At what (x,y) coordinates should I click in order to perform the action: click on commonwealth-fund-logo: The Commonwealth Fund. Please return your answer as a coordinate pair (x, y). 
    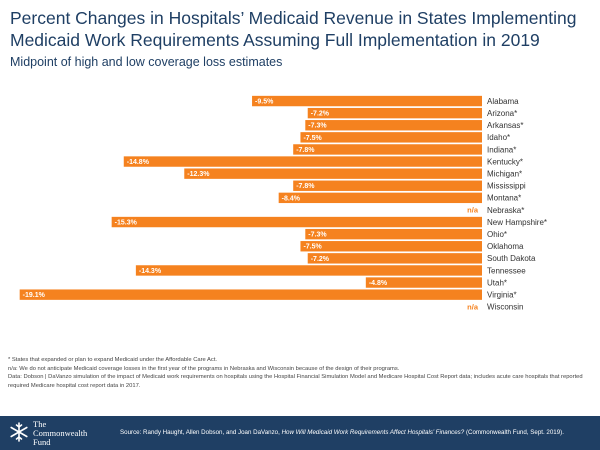
    Looking at the image, I should click on (53, 433).